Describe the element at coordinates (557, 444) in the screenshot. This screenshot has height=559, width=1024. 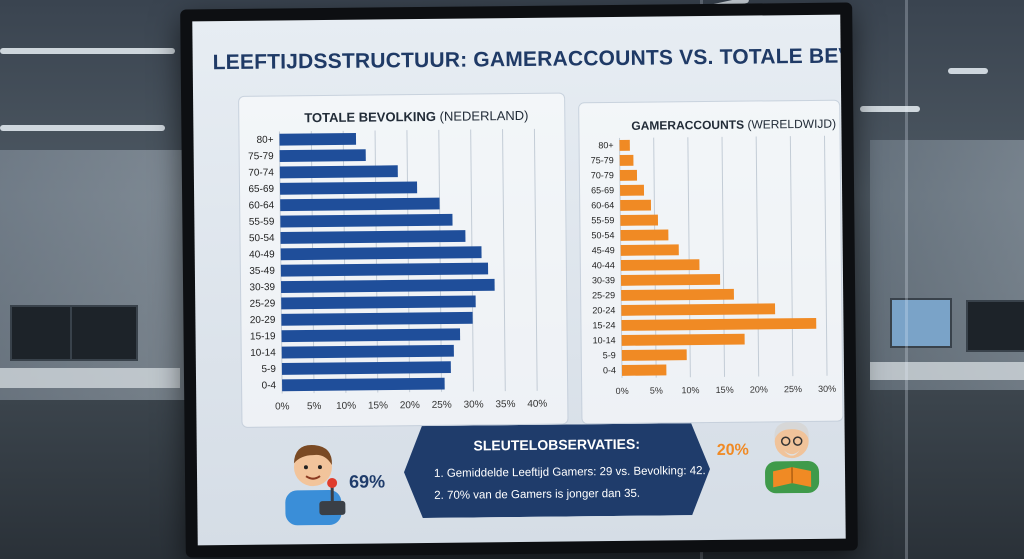
I see `key-observations-title: SLEUTELOBSERVATIES:` at that location.